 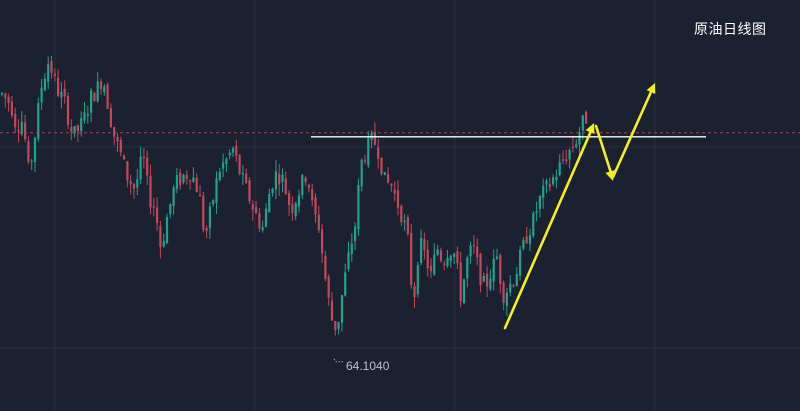 I want to click on forecast-arrow-down, so click(x=603, y=149).